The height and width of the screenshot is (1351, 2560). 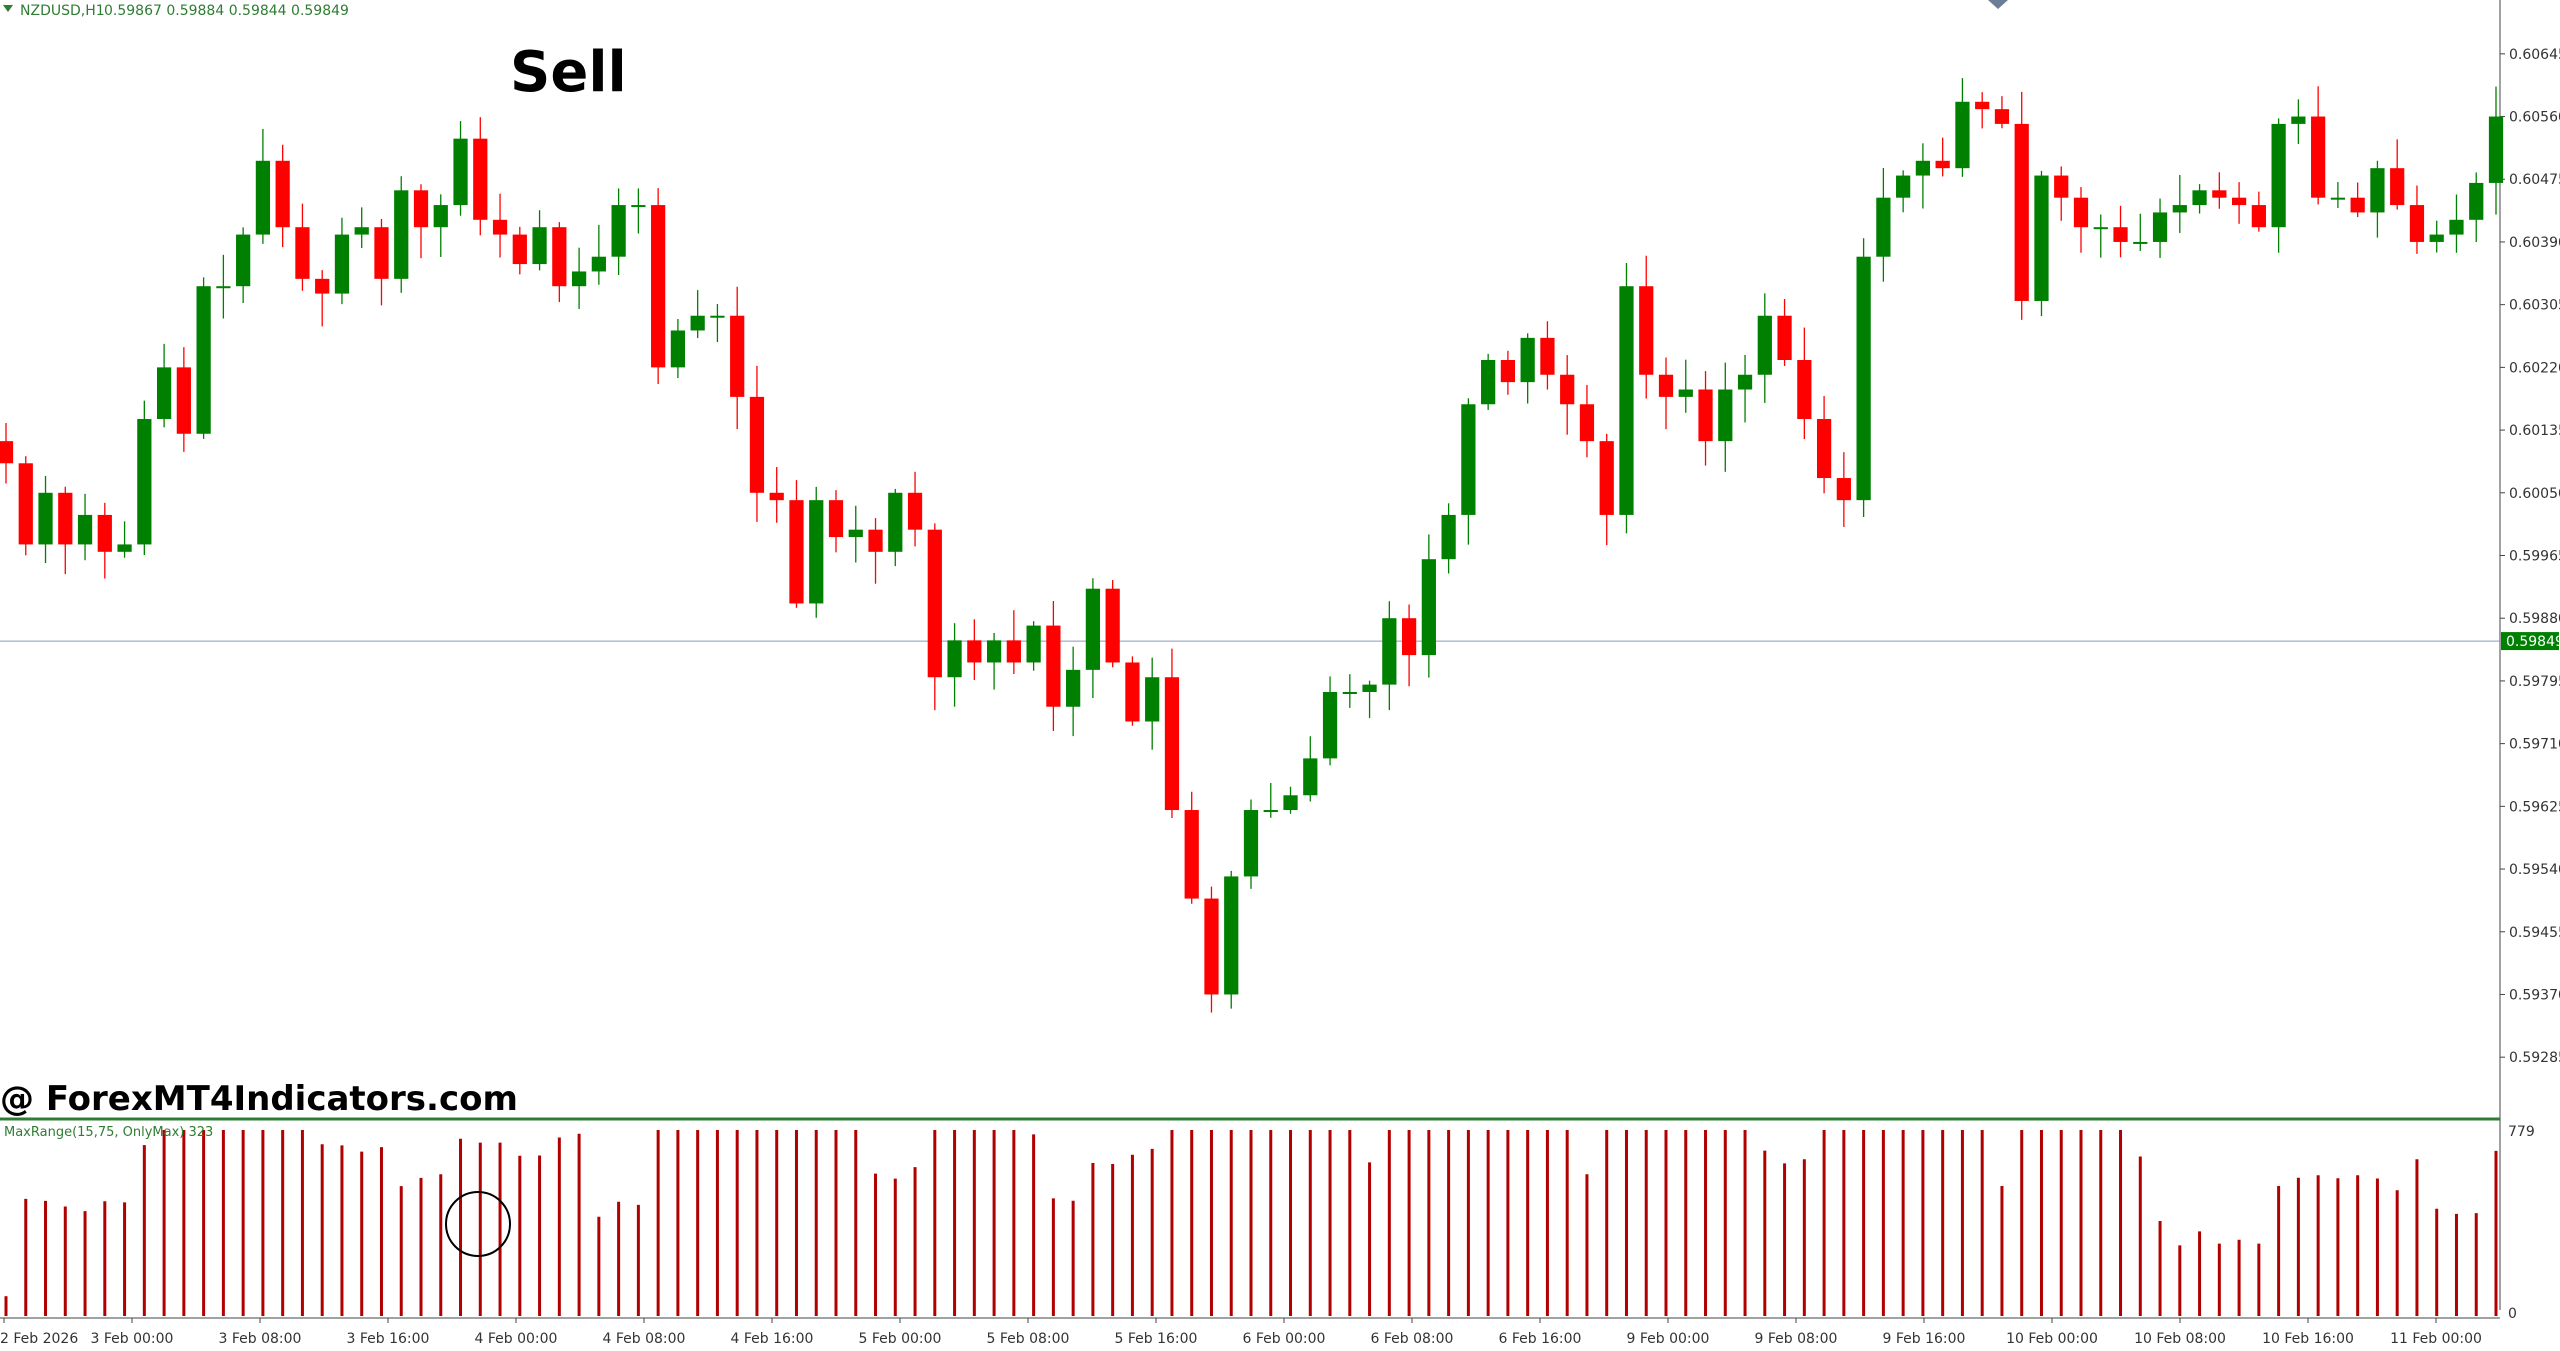 I want to click on time-tick-label: 3 Feb 00:00, so click(x=132, y=1339).